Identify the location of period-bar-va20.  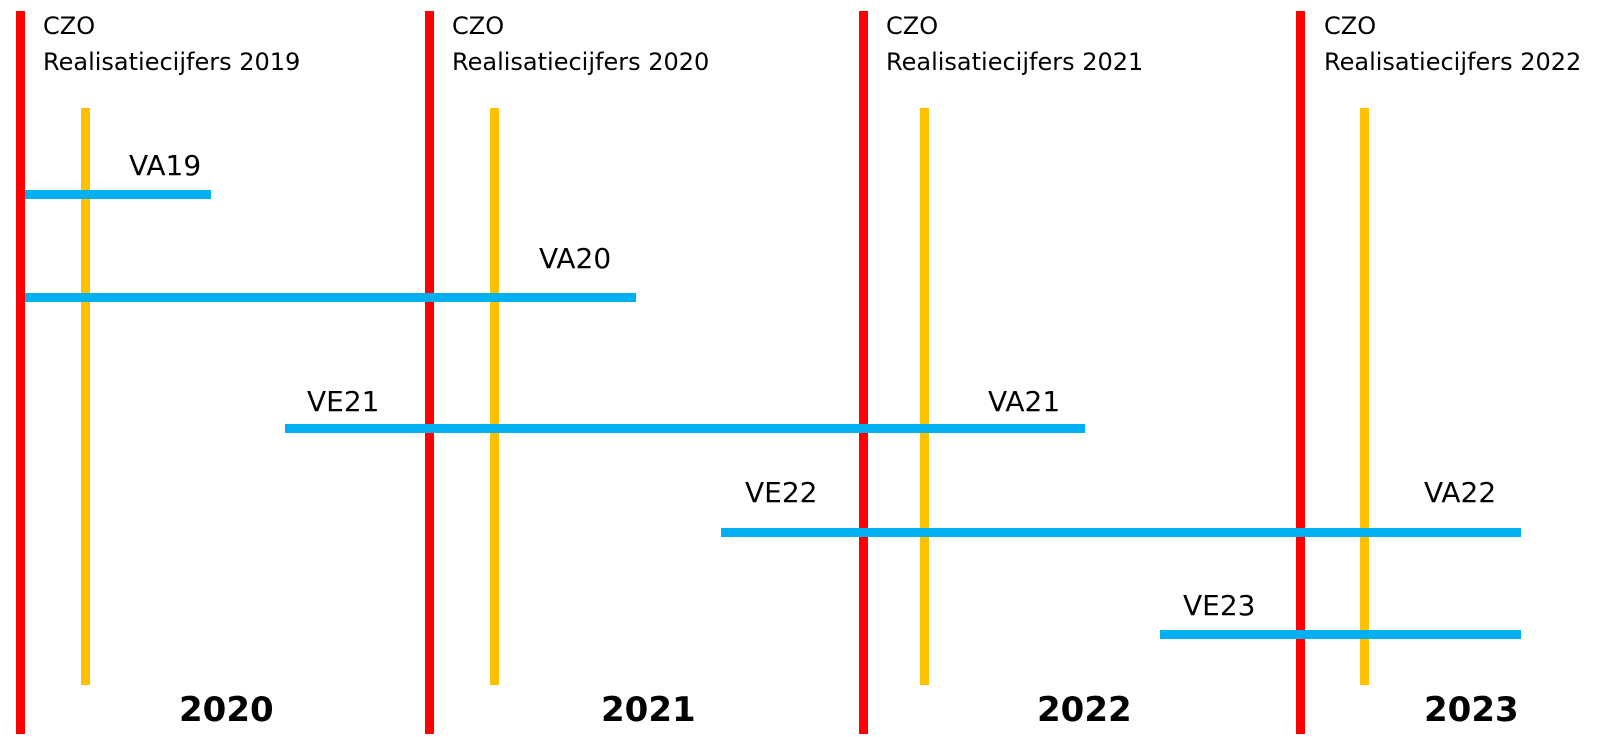
(330, 297).